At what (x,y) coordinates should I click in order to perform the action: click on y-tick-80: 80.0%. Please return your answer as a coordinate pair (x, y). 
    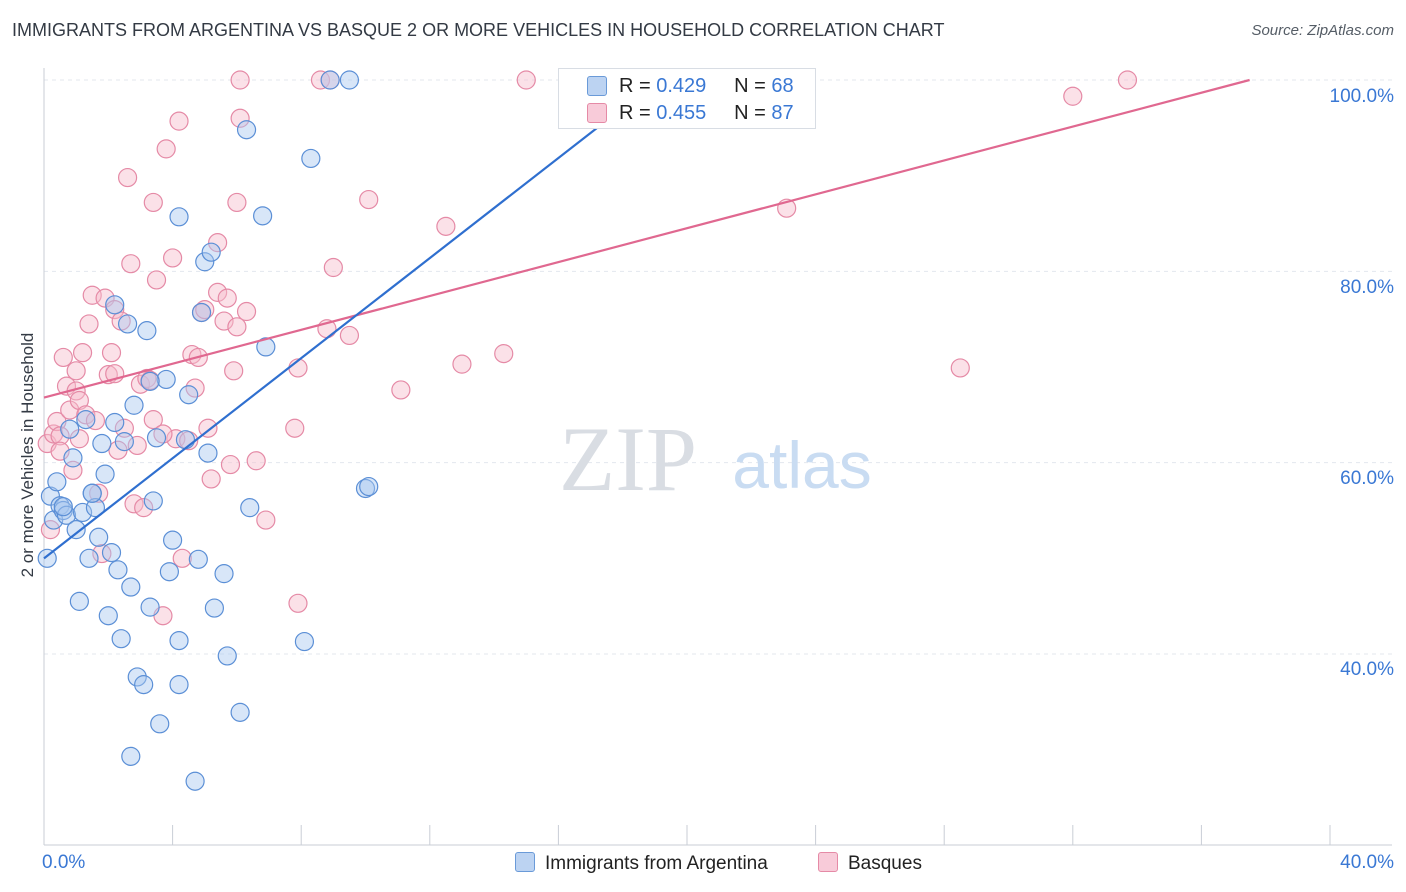
    Looking at the image, I should click on (1367, 287).